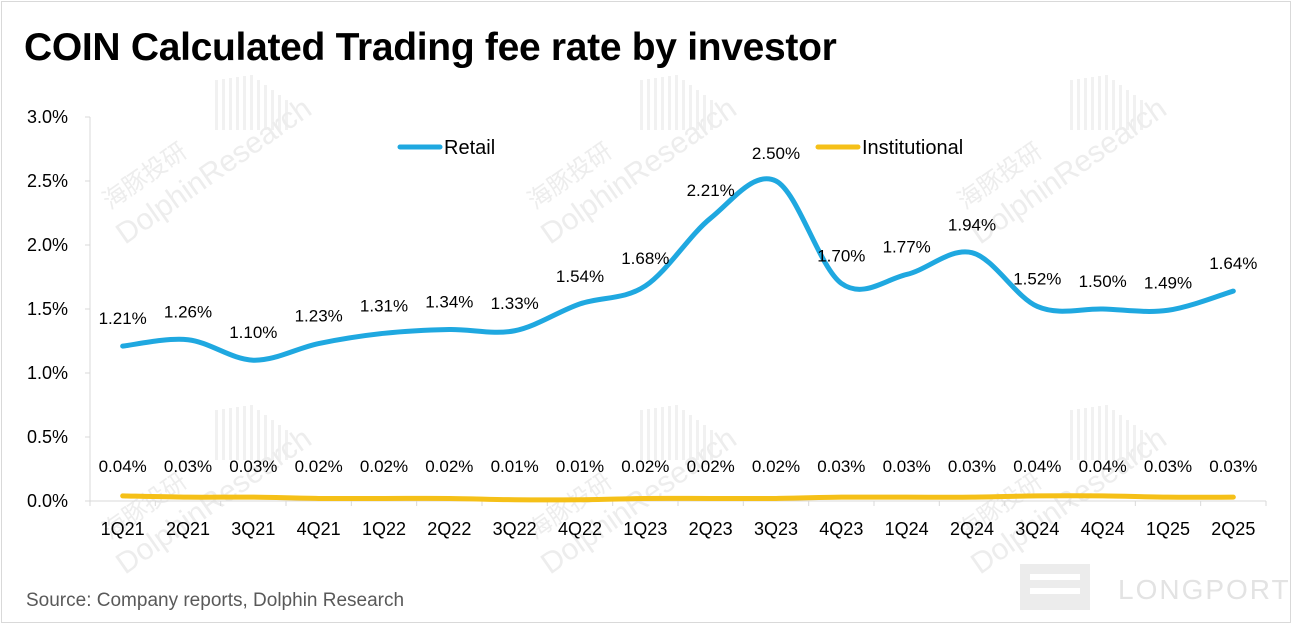 This screenshot has height=626, width=1294. What do you see at coordinates (47, 373) in the screenshot?
I see `y-tick-label: 1.0%` at bounding box center [47, 373].